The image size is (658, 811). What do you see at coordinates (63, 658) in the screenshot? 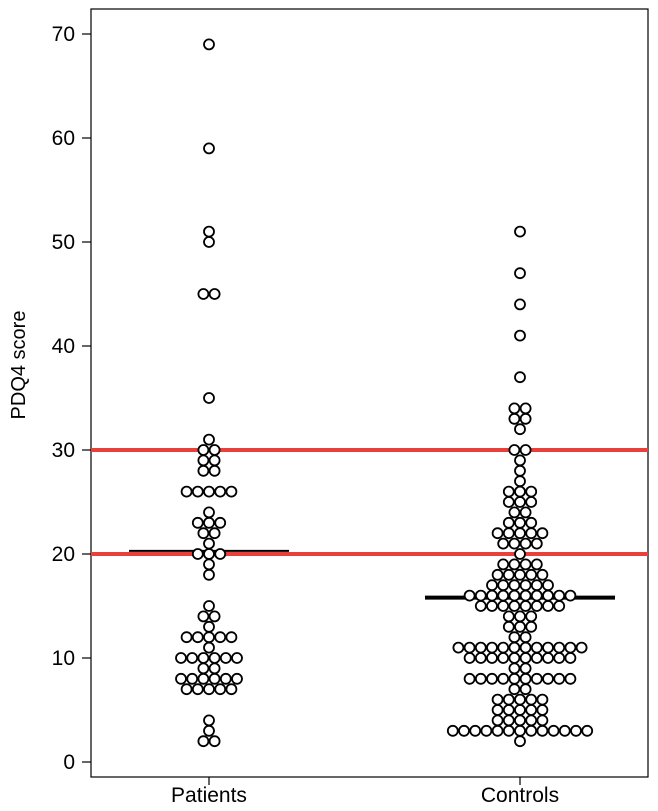
I see `y-tick-label: 10` at bounding box center [63, 658].